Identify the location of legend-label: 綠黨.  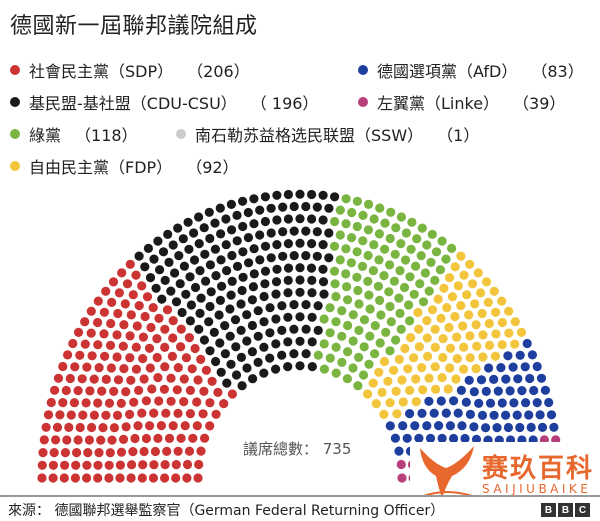
(45, 135).